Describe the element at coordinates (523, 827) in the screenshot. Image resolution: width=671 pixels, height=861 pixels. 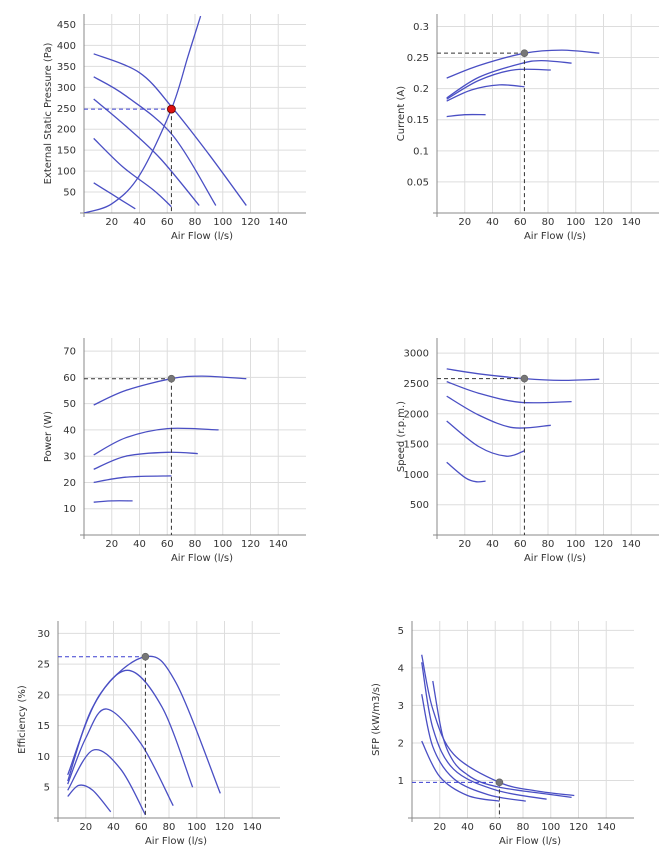
I see `sfp-x-tick-label: 80` at that location.